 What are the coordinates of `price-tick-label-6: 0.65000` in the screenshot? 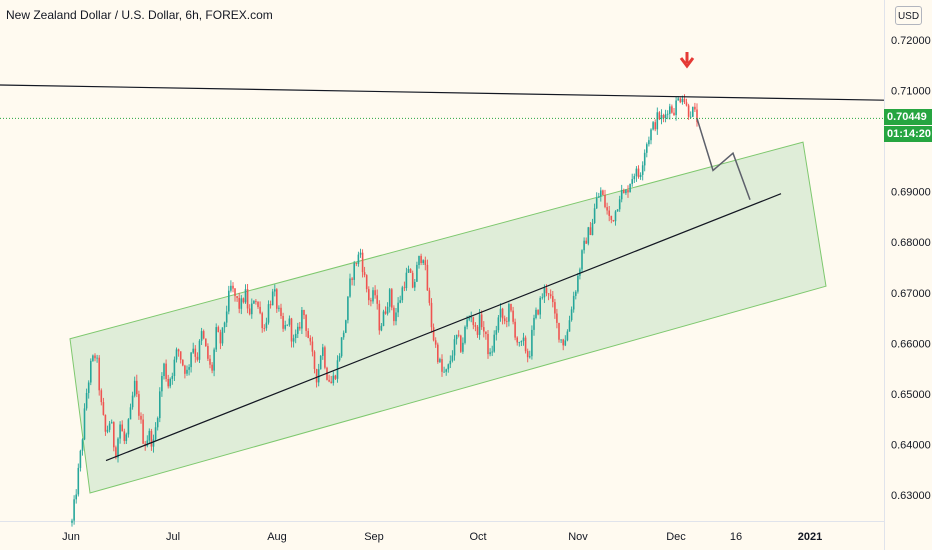 It's located at (911, 395).